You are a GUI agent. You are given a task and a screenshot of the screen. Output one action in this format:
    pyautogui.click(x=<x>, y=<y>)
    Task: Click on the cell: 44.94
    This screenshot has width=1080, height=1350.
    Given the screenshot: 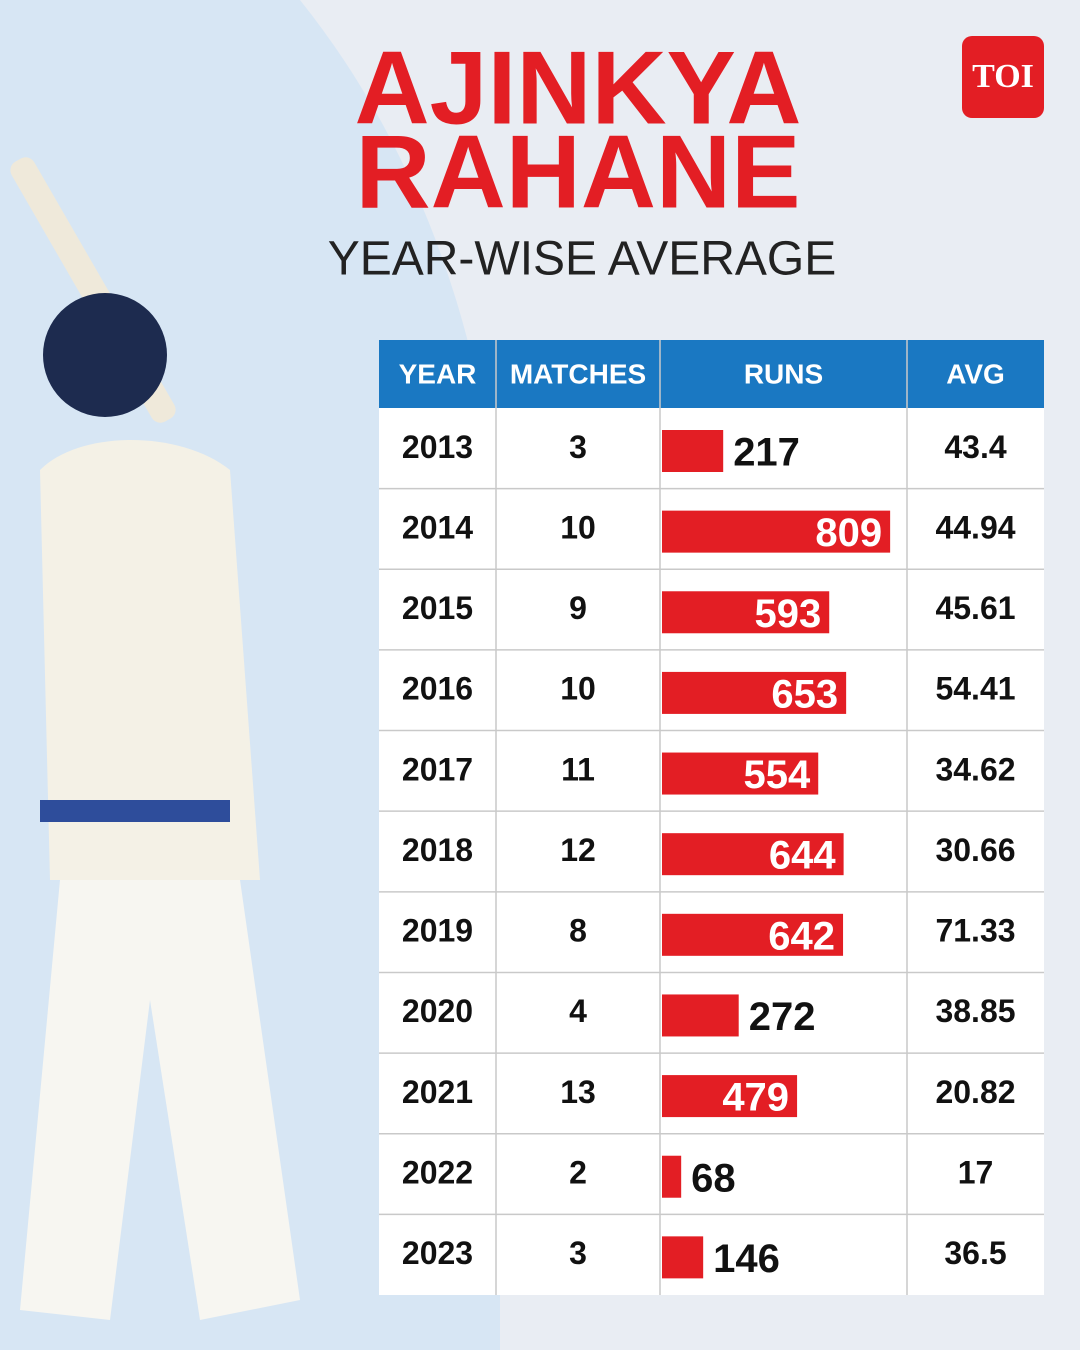 What is the action you would take?
    pyautogui.click(x=975, y=527)
    